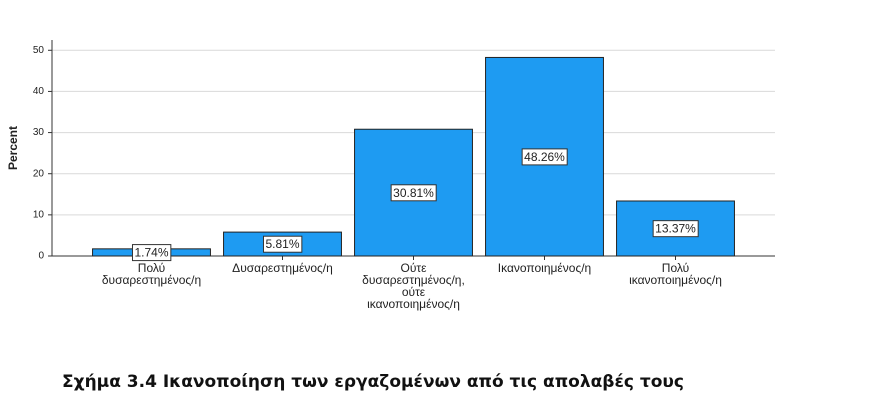 Image resolution: width=892 pixels, height=420 pixels. What do you see at coordinates (39, 50) in the screenshot?
I see `y-tick-label: 50` at bounding box center [39, 50].